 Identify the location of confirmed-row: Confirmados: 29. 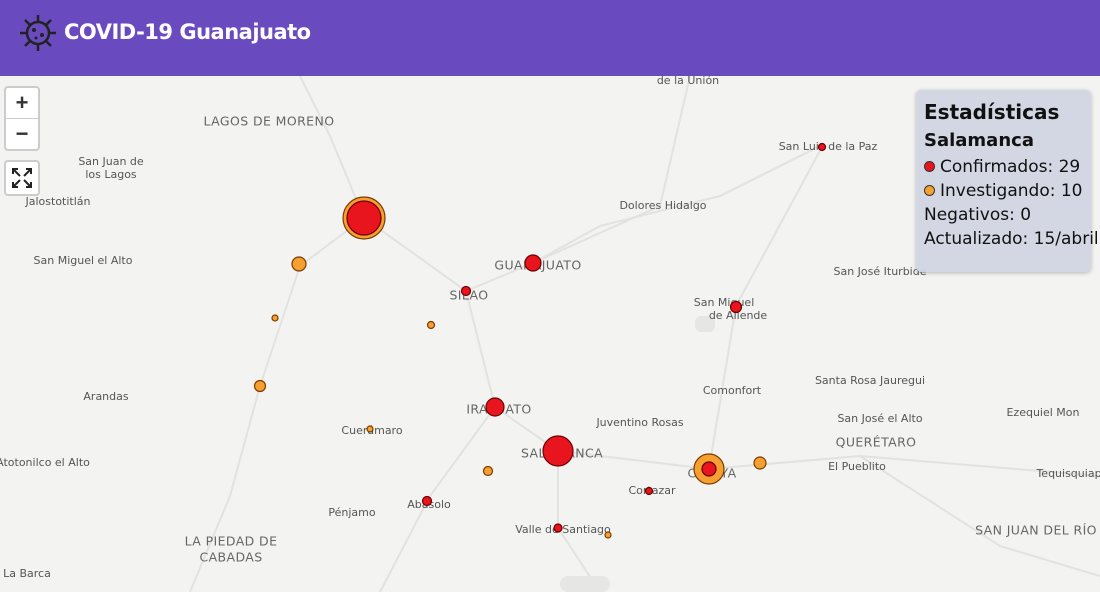
(1003, 167).